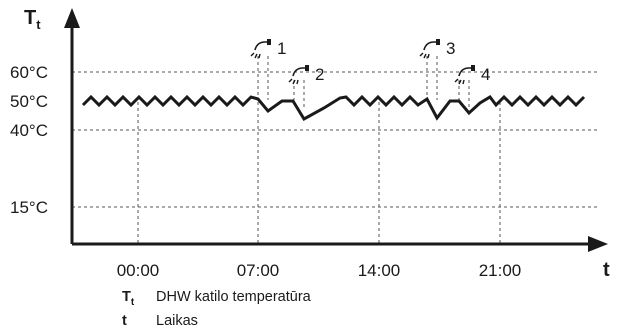 Image resolution: width=623 pixels, height=330 pixels. What do you see at coordinates (29, 130) in the screenshot?
I see `y-tick-40: 40°C` at bounding box center [29, 130].